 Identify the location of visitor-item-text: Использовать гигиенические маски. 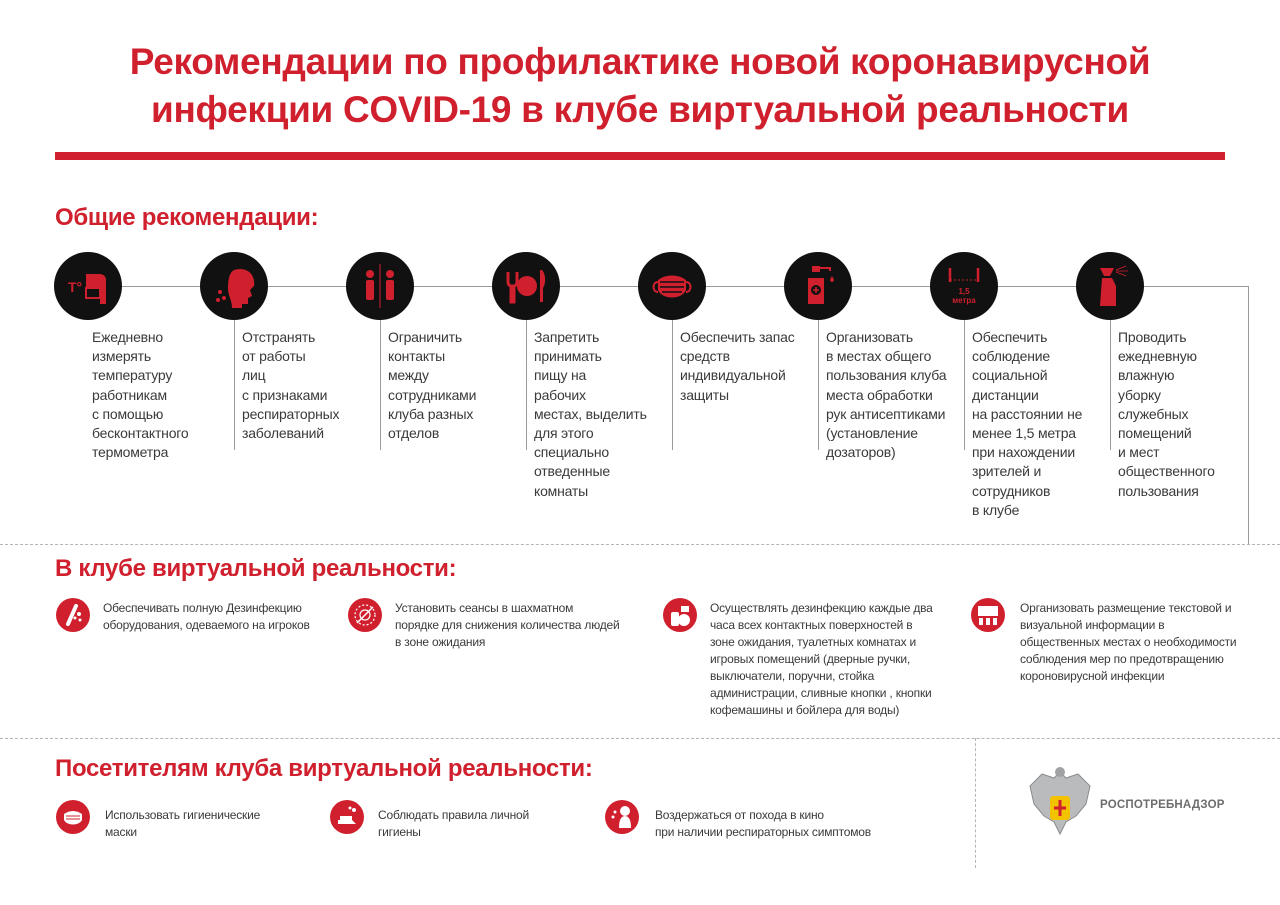
(183, 823).